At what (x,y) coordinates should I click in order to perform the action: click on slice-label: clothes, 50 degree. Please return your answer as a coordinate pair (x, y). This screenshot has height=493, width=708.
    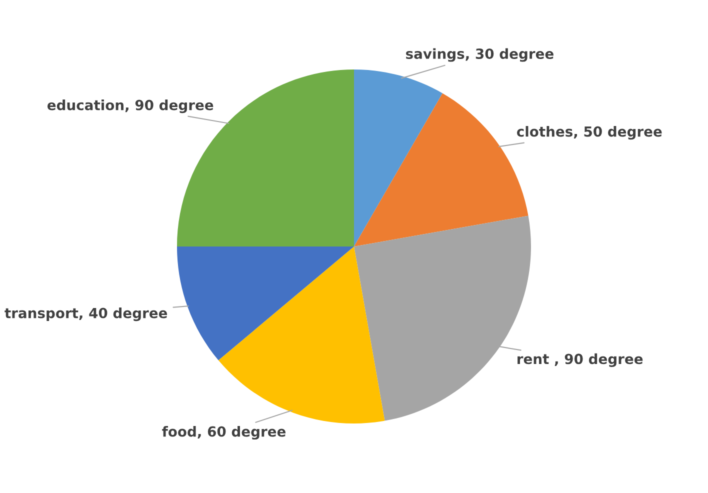
    Looking at the image, I should click on (589, 133).